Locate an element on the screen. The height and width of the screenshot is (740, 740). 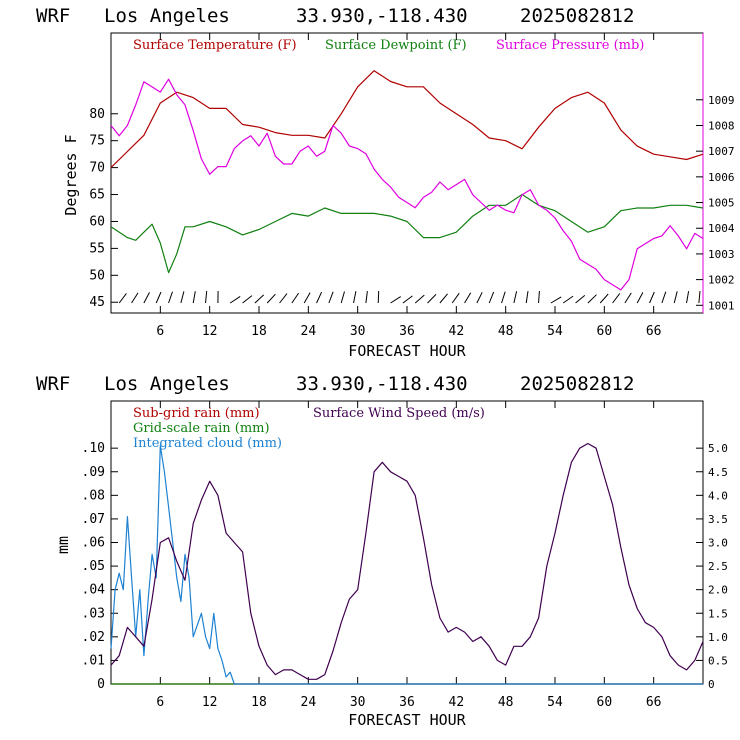
panel1-y-tick-label: 45 is located at coordinates (97, 302).